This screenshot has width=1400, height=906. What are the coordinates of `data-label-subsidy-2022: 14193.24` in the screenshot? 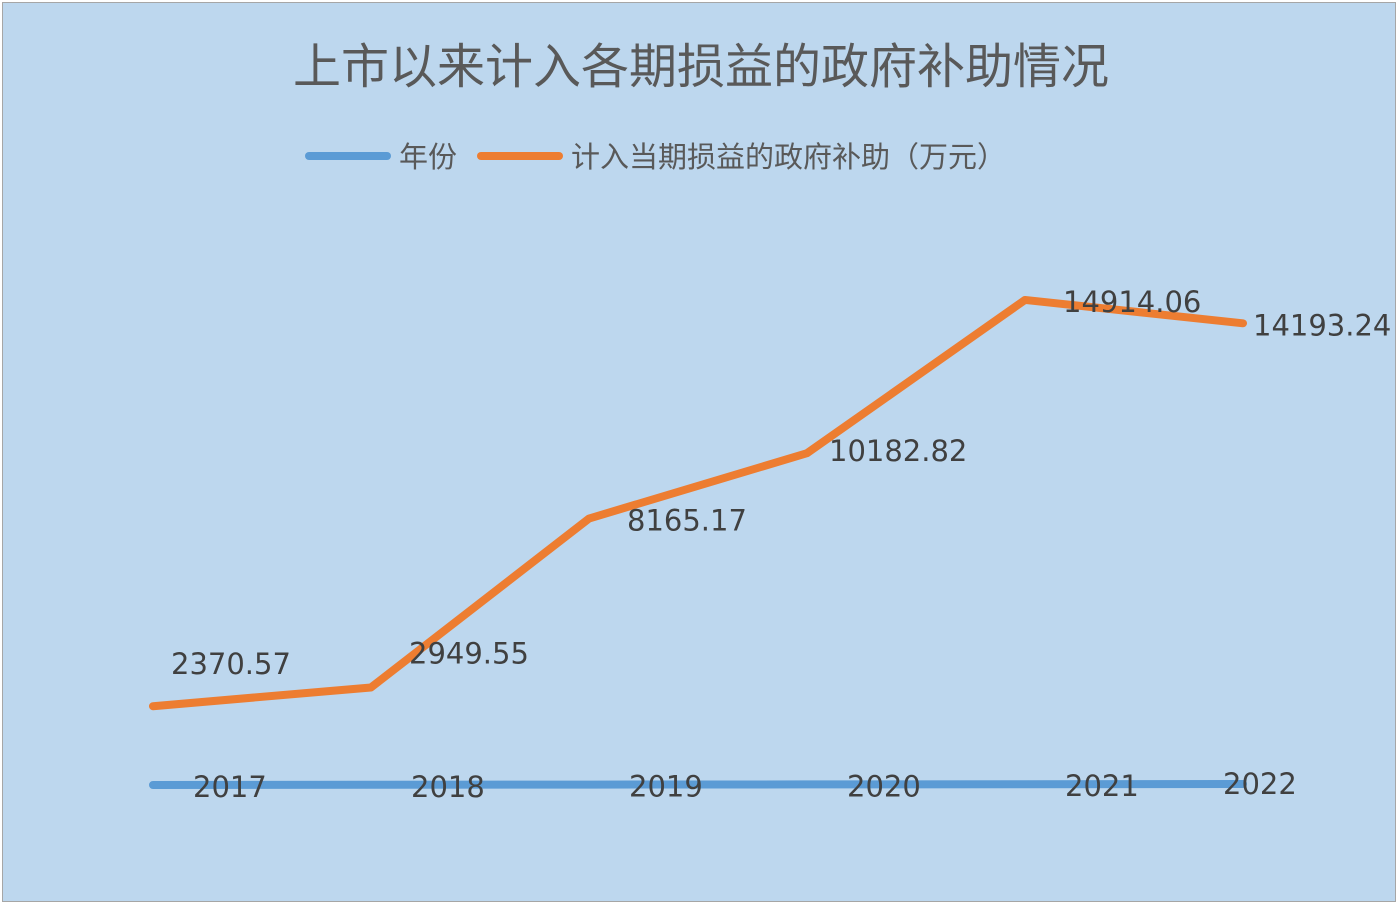 It's located at (1322, 325).